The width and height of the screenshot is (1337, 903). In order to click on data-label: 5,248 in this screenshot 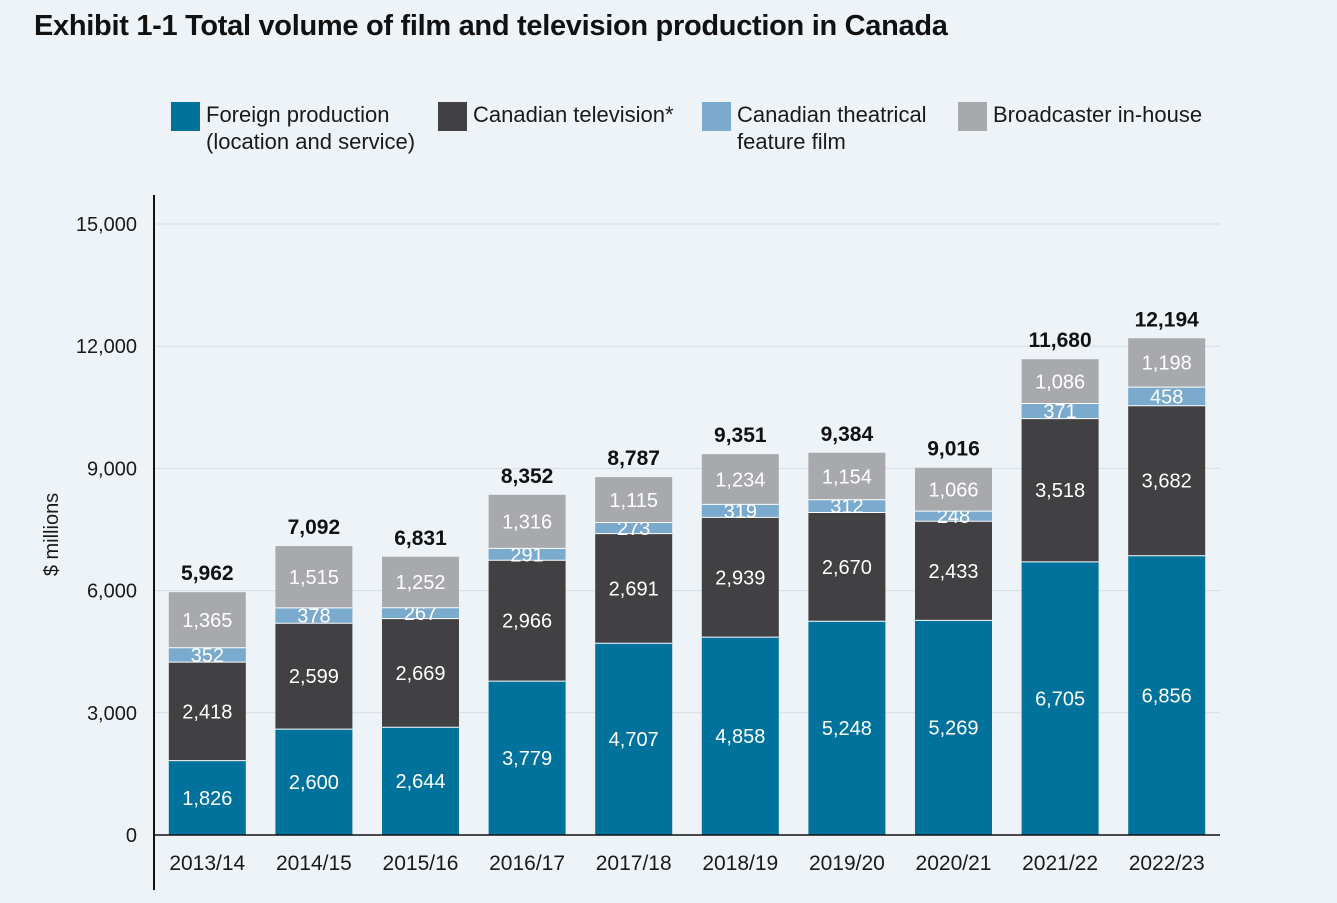, I will do `click(847, 729)`.